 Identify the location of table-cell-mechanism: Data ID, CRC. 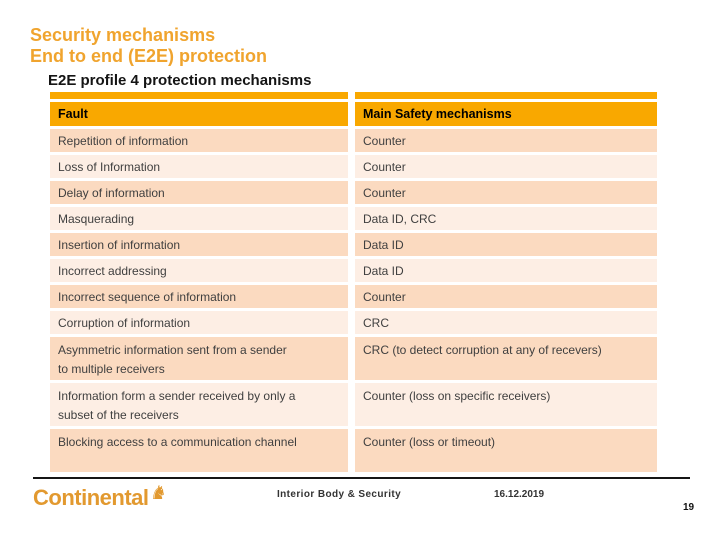
(506, 218).